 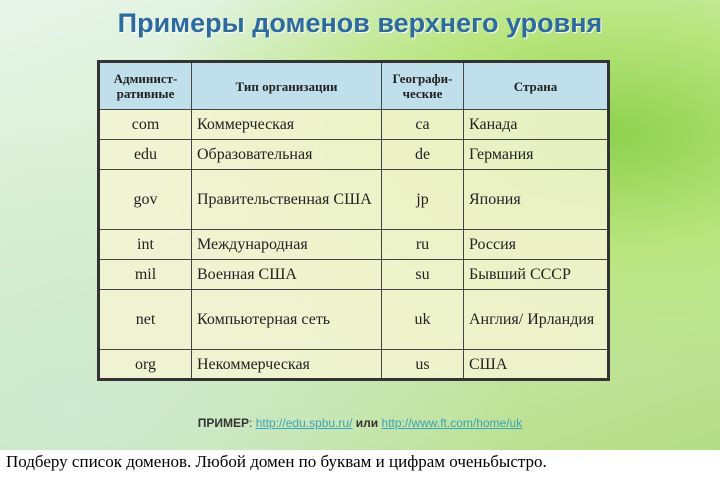 I want to click on org-type-cell: Международная, so click(x=286, y=244).